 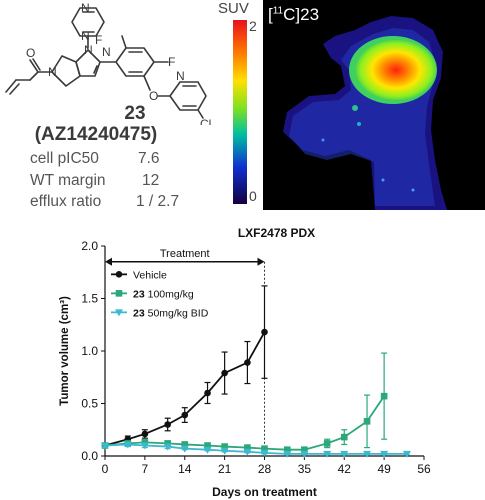 What do you see at coordinates (185, 469) in the screenshot?
I see `x-tick-label: 14` at bounding box center [185, 469].